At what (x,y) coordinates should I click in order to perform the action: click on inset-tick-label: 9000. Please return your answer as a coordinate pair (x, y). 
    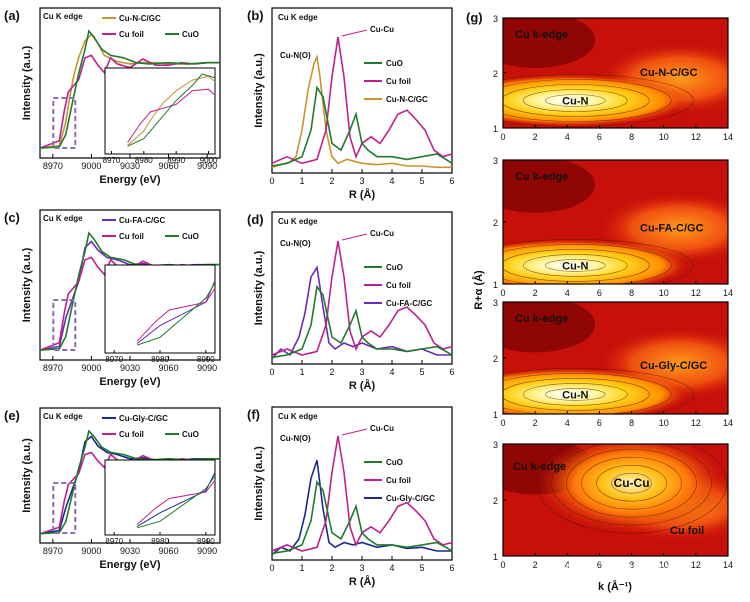
    Looking at the image, I should click on (209, 160).